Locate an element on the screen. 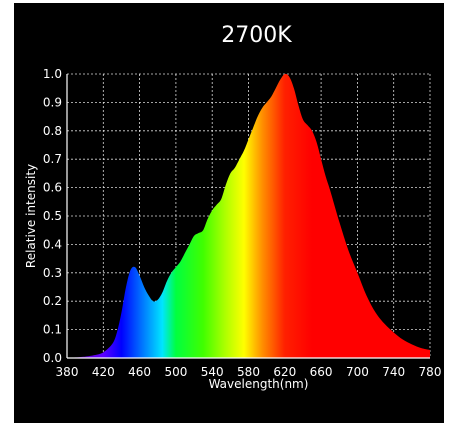 Image resolution: width=459 pixels, height=424 pixels. x-tick-labels: 380 420 460 500 540 580 620 660 700 740 780 is located at coordinates (249, 372).